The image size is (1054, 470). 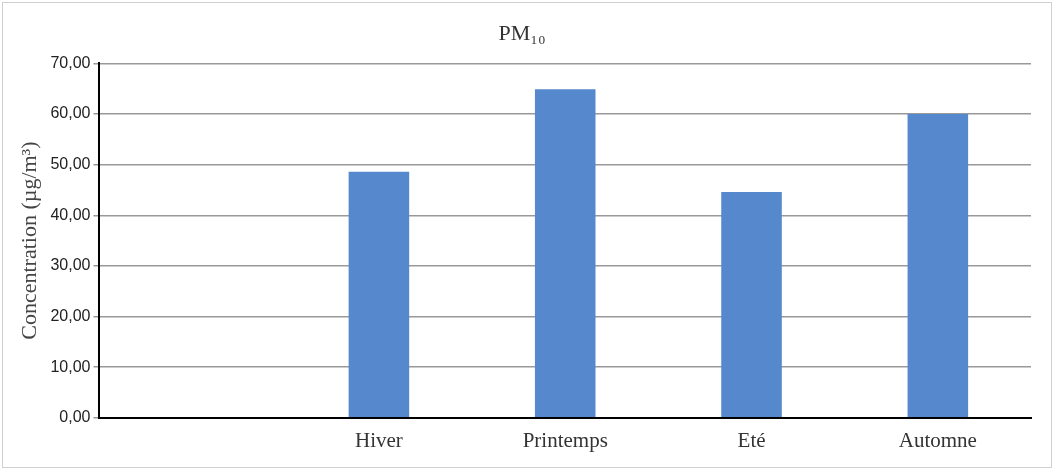 What do you see at coordinates (70, 164) in the screenshot?
I see `y-tick-label: 50,00` at bounding box center [70, 164].